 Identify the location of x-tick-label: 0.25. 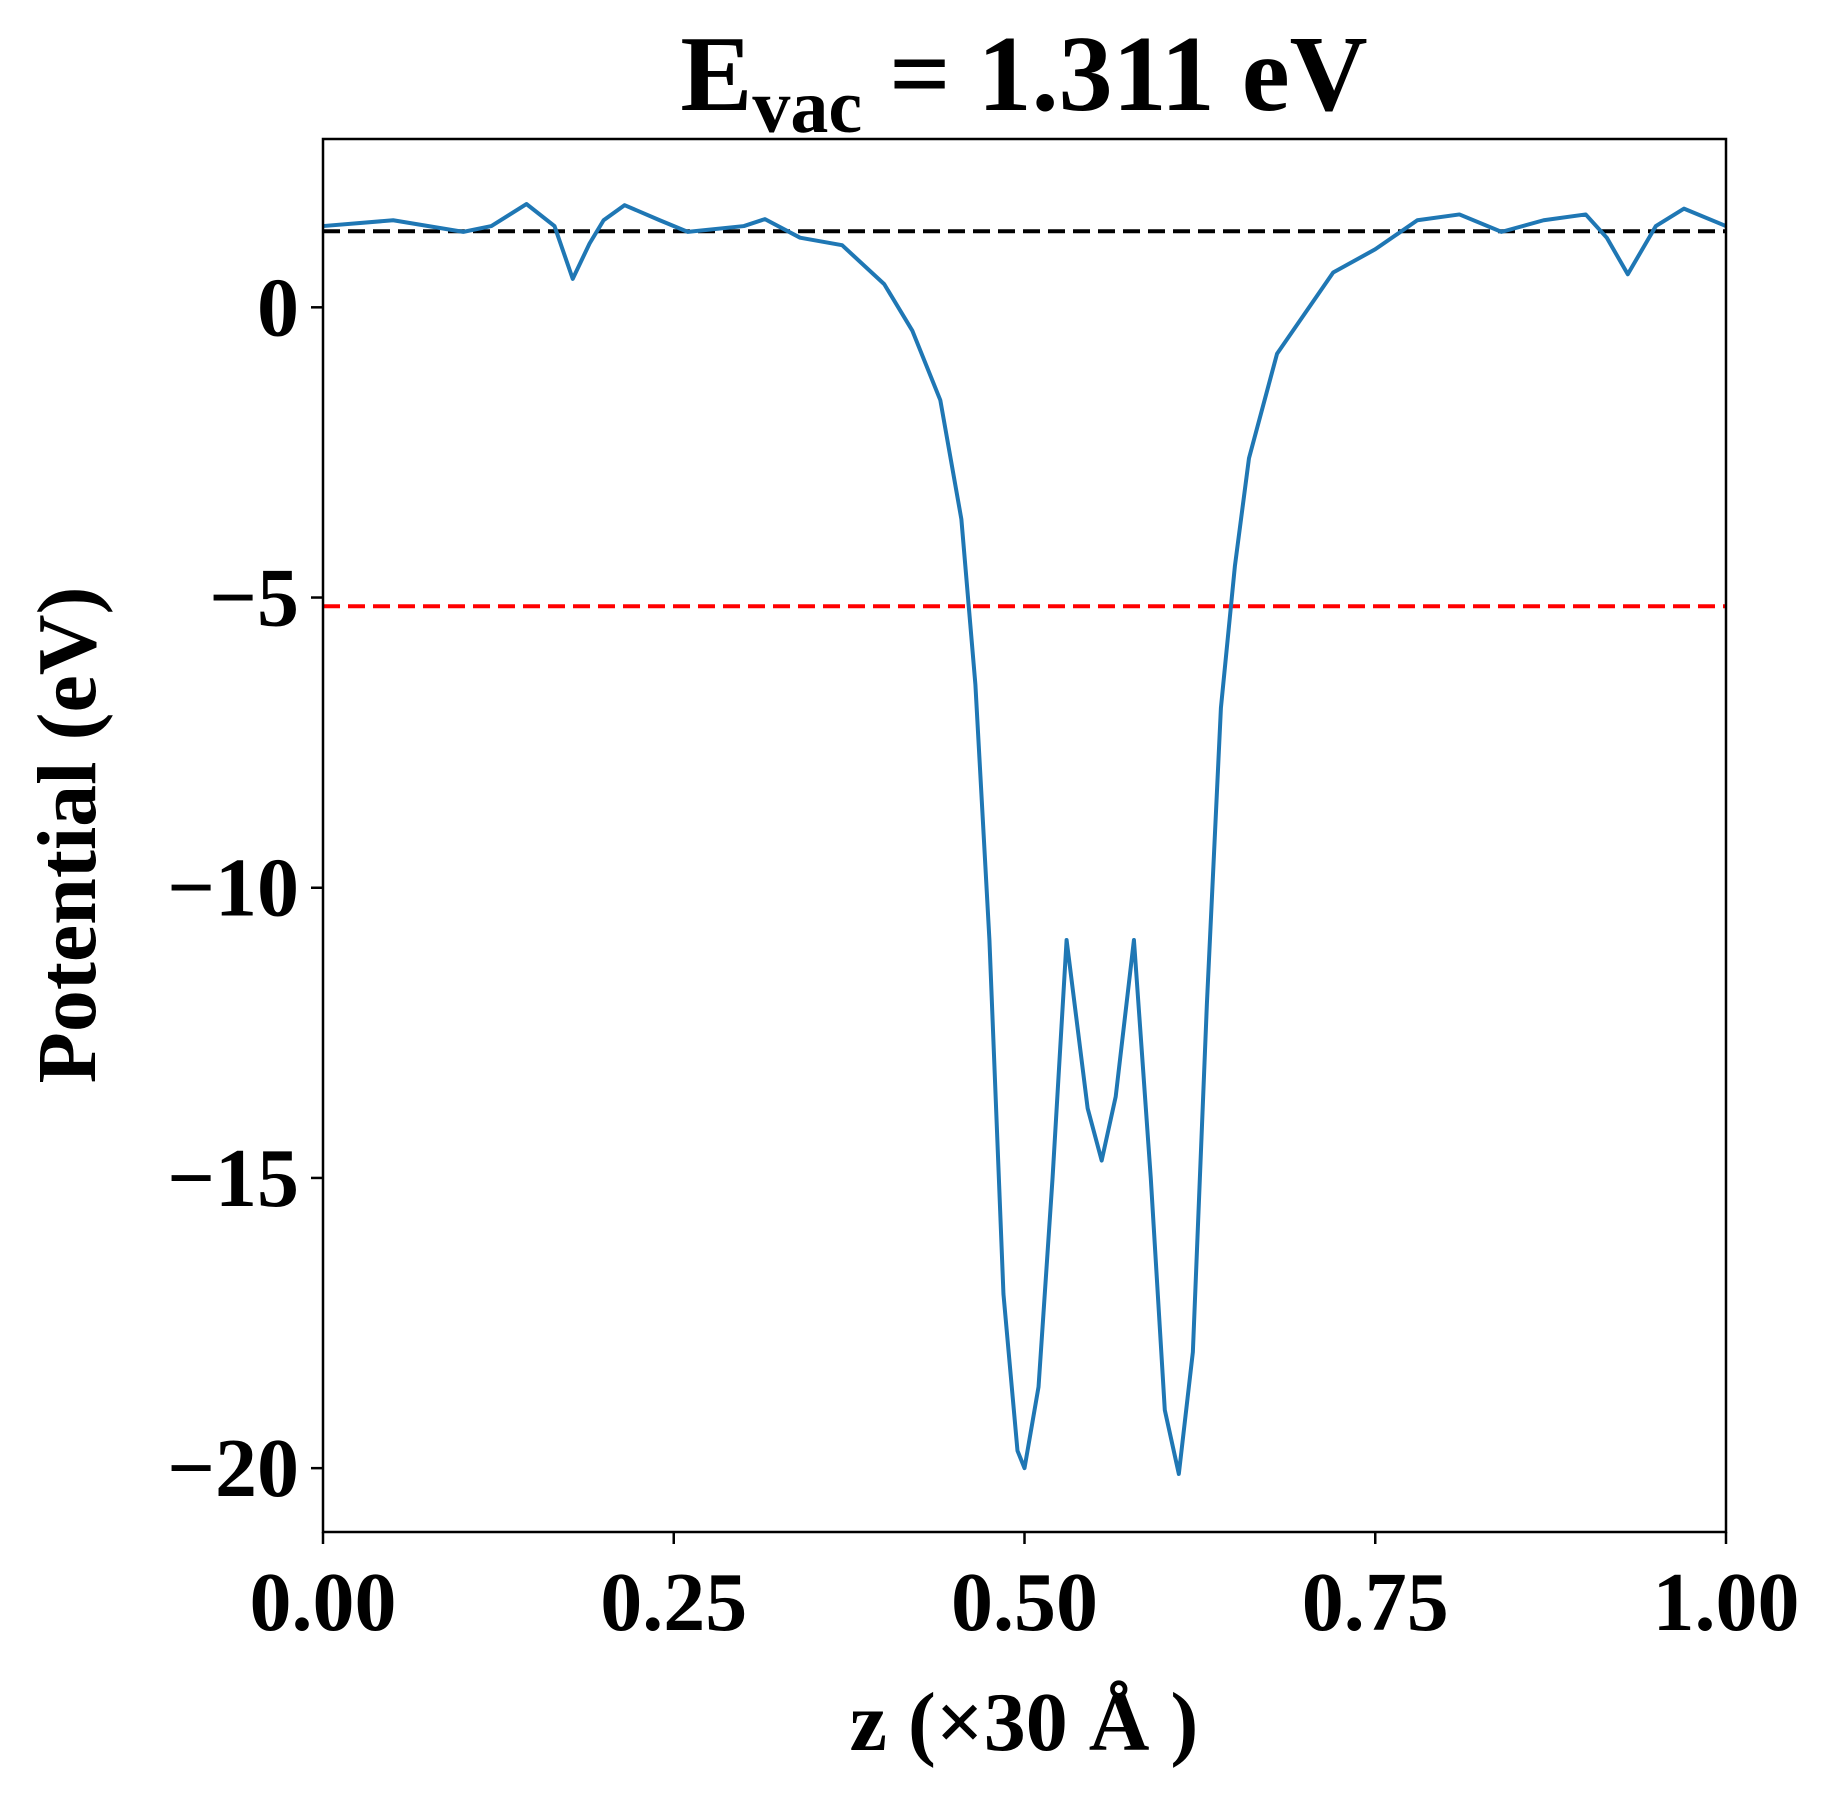
(673, 1602).